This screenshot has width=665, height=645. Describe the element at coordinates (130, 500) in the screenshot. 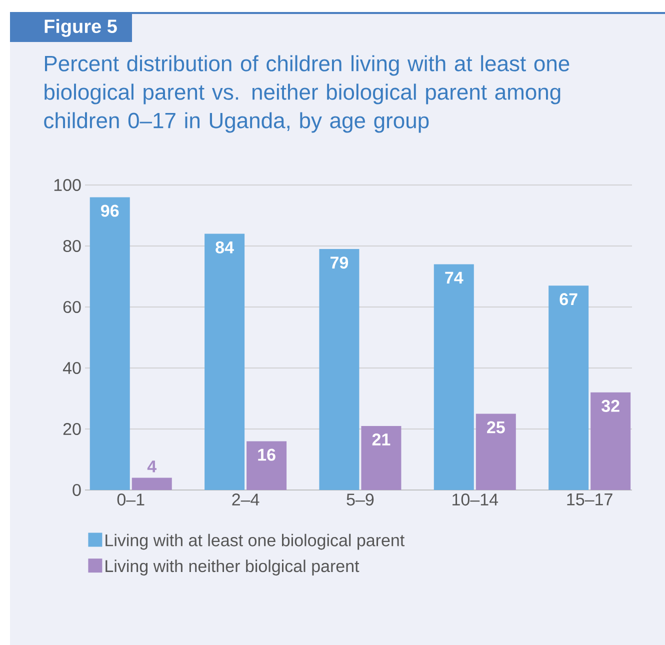

I see `x-tick-label: 0–1` at that location.